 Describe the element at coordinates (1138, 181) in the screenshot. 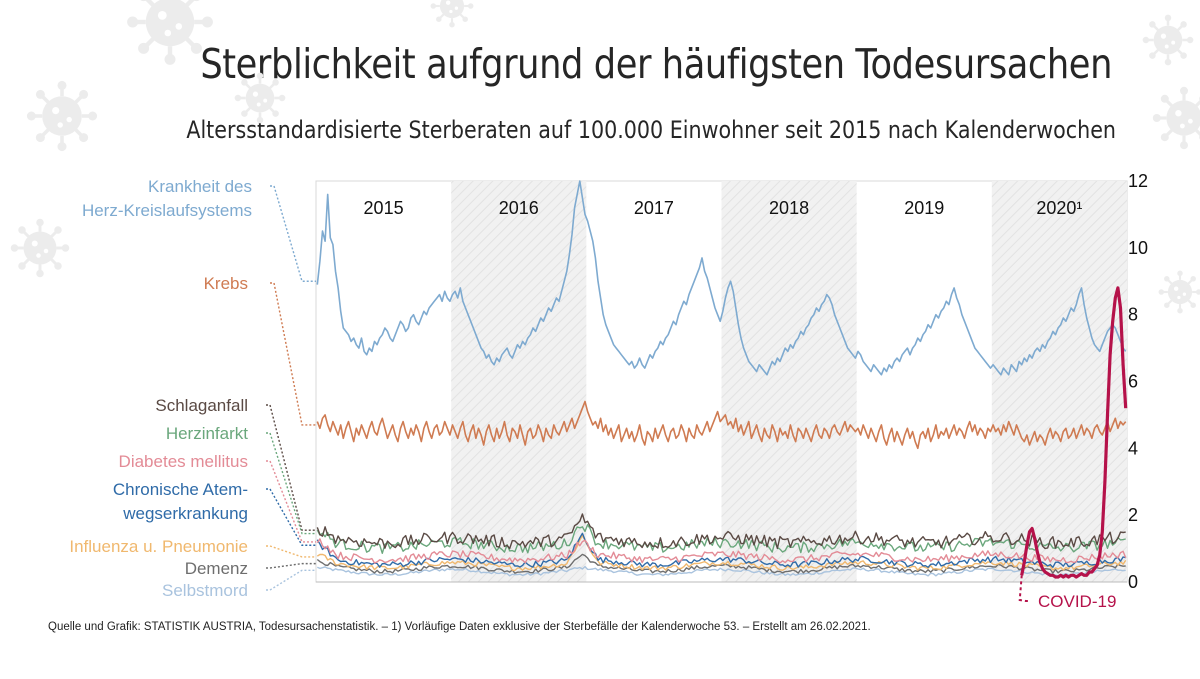

I see `y-tick-label: 12` at that location.